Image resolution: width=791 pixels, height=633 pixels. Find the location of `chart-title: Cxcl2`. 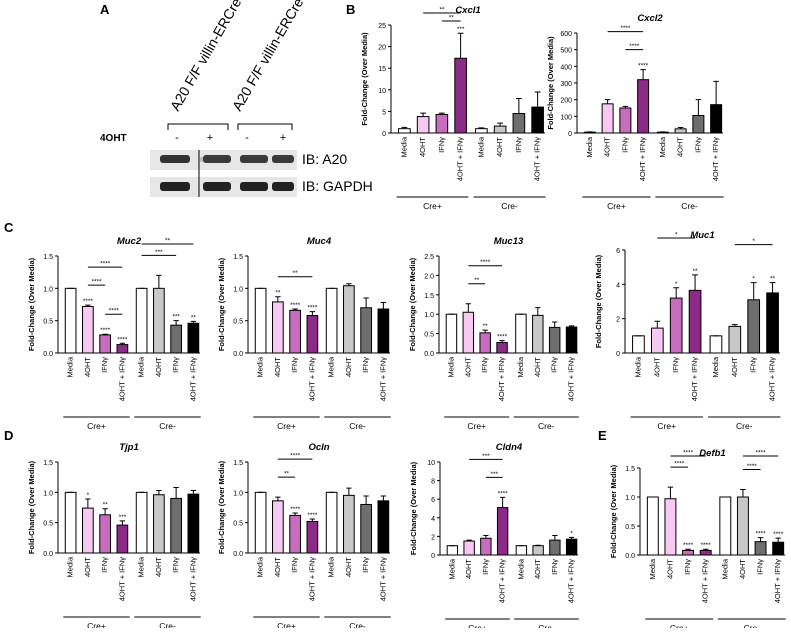

chart-title: Cxcl2 is located at coordinates (650, 18).